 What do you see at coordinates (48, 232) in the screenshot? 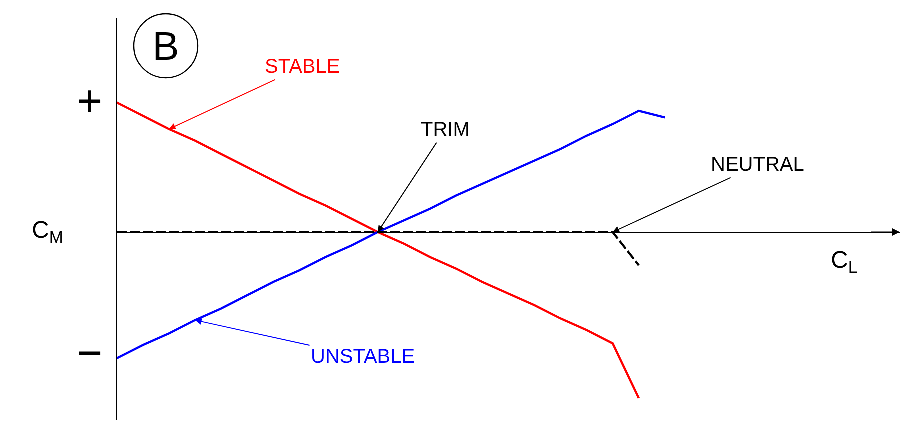
I see `y-axis-title: C$_{M}$` at bounding box center [48, 232].